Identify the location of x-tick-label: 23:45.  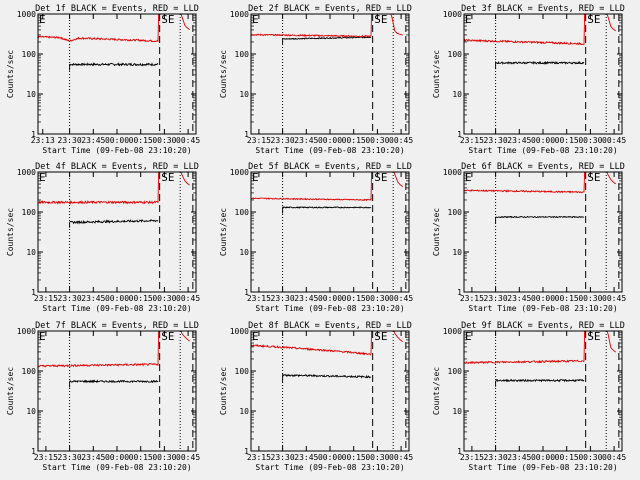
(306, 457).